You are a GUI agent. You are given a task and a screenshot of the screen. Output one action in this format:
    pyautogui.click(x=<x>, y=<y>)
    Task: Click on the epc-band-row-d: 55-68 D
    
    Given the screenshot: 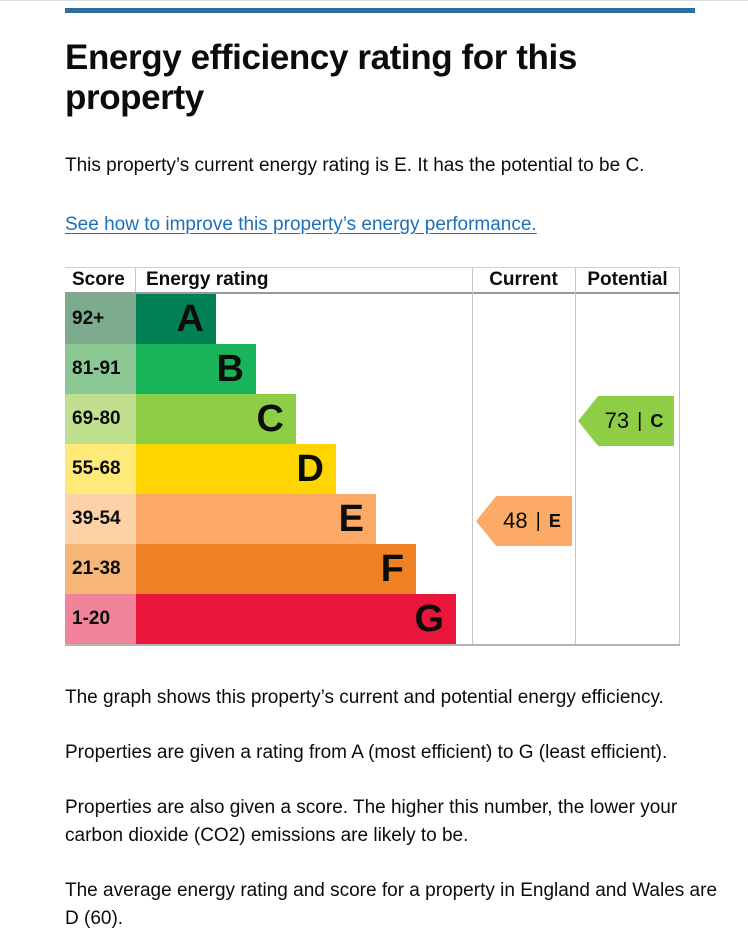 What is the action you would take?
    pyautogui.click(x=372, y=469)
    